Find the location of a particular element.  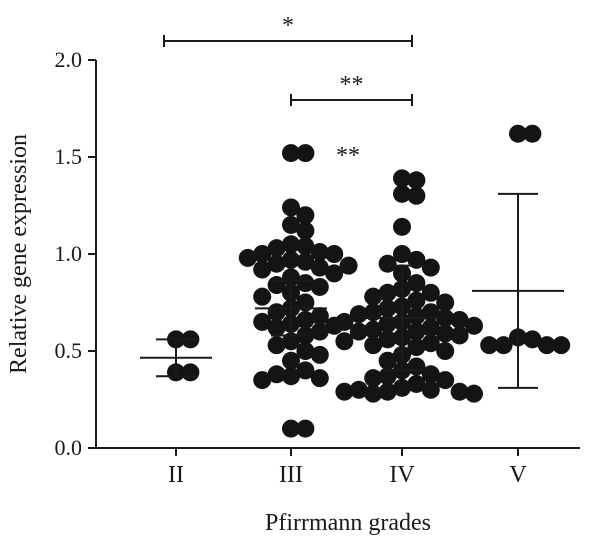

y-tick-label: 0.0 is located at coordinates (69, 447).